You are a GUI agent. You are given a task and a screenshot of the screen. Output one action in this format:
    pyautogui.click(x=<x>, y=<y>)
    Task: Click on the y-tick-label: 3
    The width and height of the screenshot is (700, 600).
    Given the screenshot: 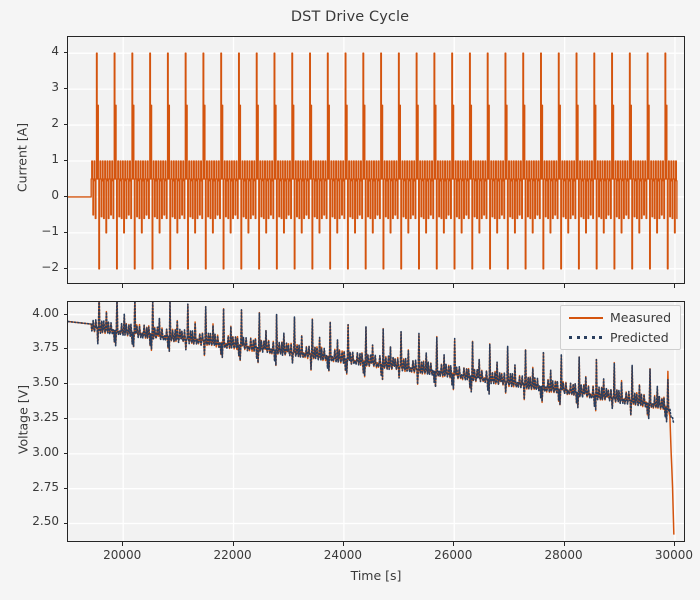 What is the action you would take?
    pyautogui.click(x=55, y=87)
    